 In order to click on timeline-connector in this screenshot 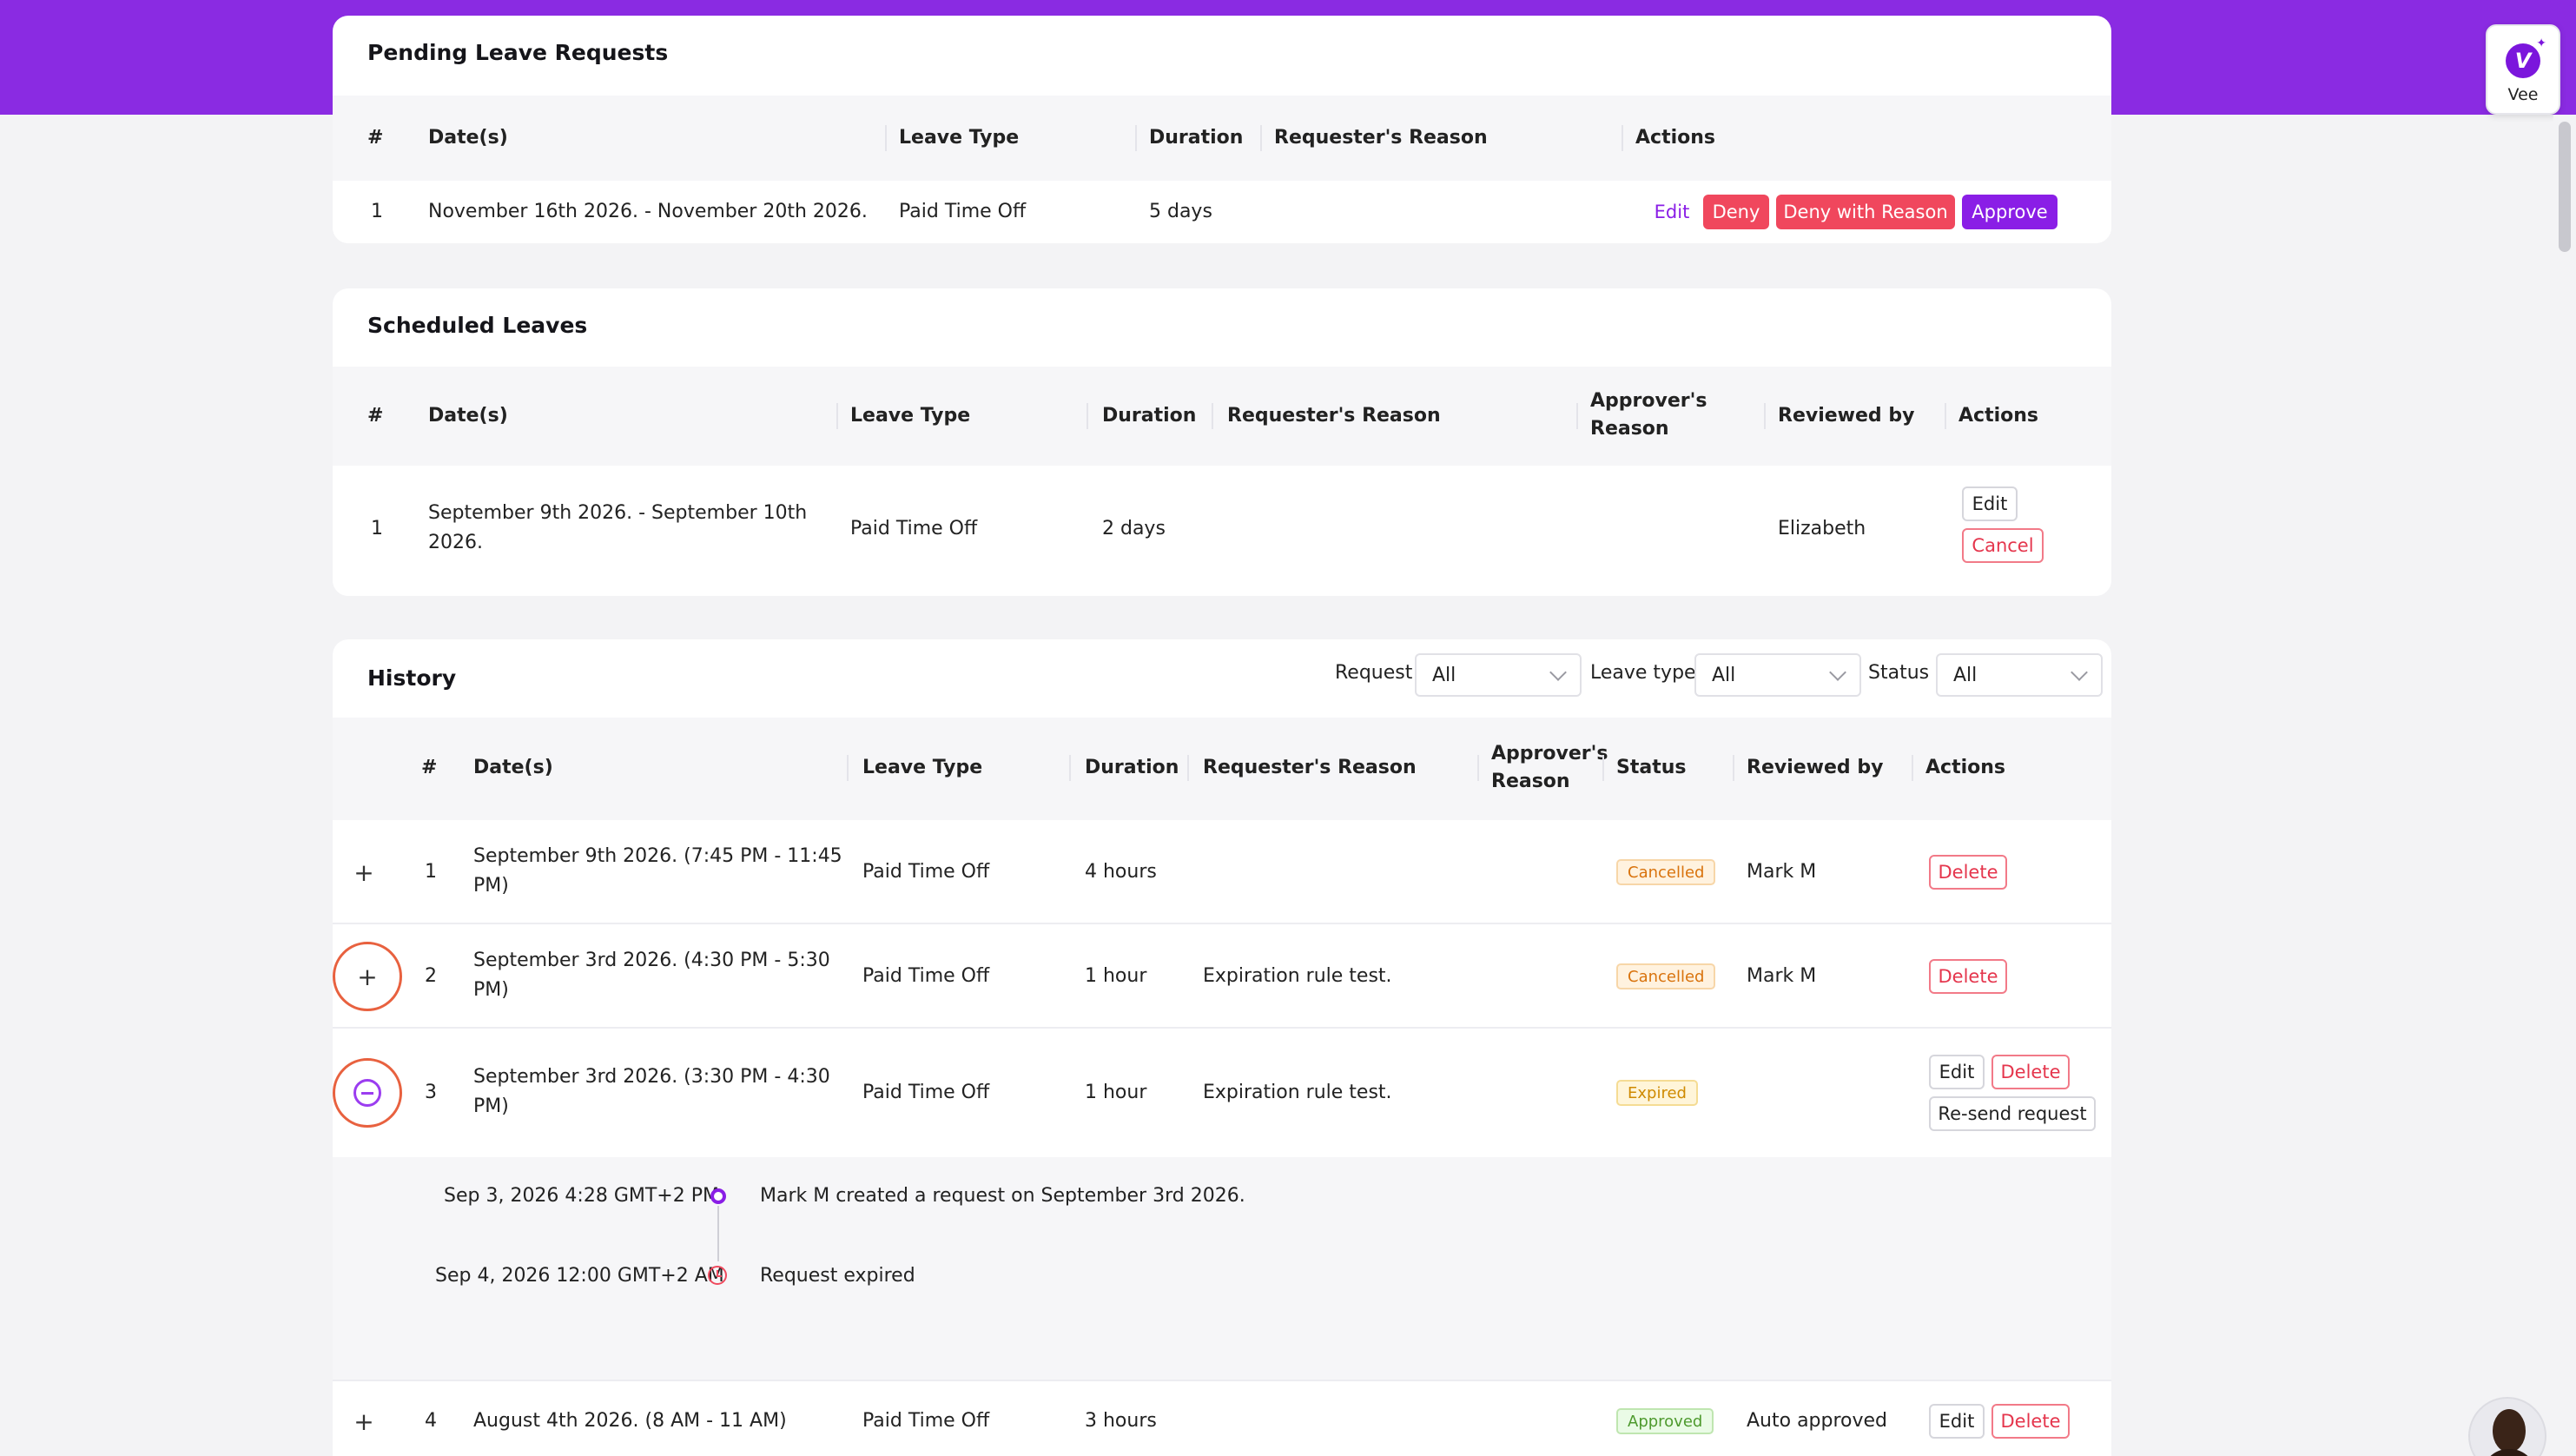, I will do `click(718, 1233)`.